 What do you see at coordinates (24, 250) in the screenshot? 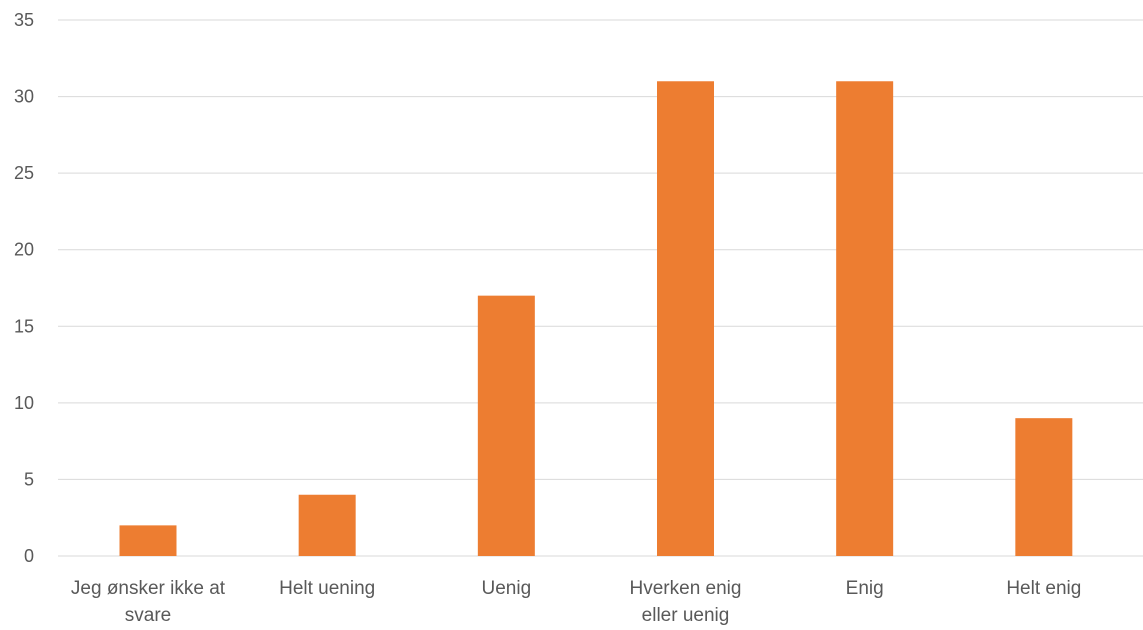
I see `y-tick-label: 20` at bounding box center [24, 250].